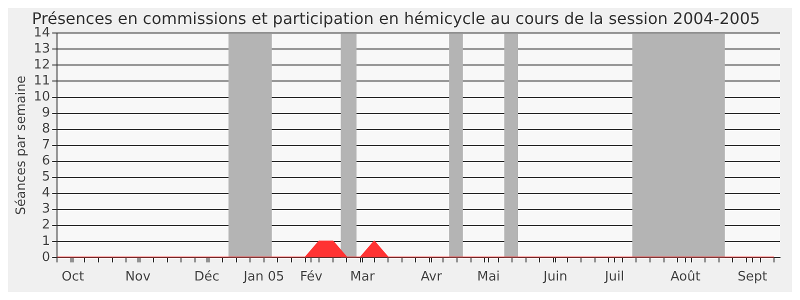 Image resolution: width=800 pixels, height=300 pixels. Describe the element at coordinates (46, 177) in the screenshot. I see `y-tick-label: 5` at that location.